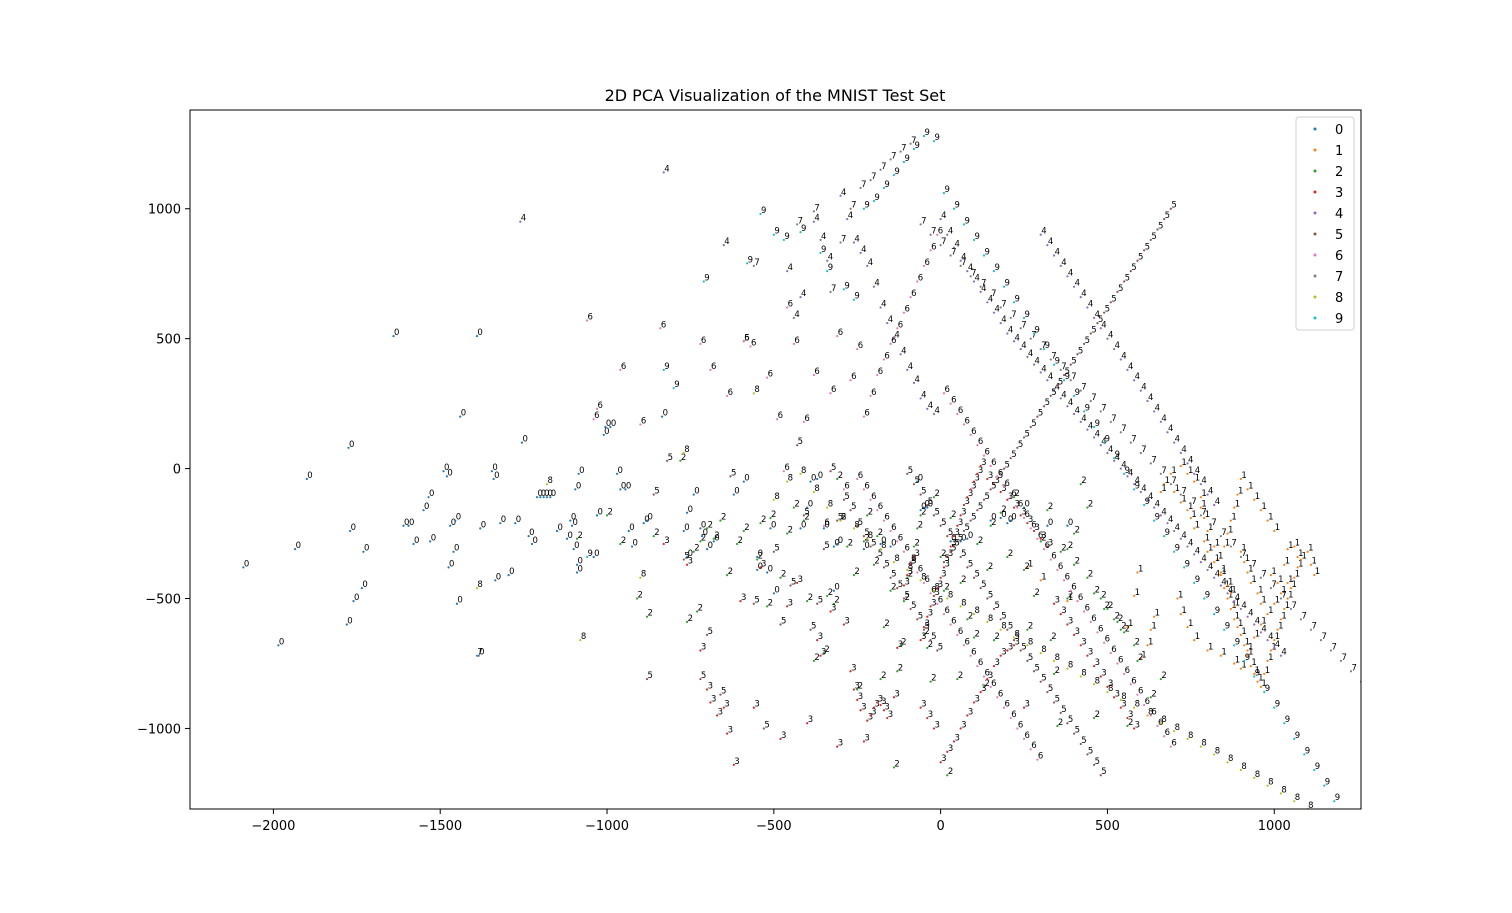 This screenshot has width=1512, height=913. Describe the element at coordinates (1339, 151) in the screenshot. I see `legend-label: 1` at that location.